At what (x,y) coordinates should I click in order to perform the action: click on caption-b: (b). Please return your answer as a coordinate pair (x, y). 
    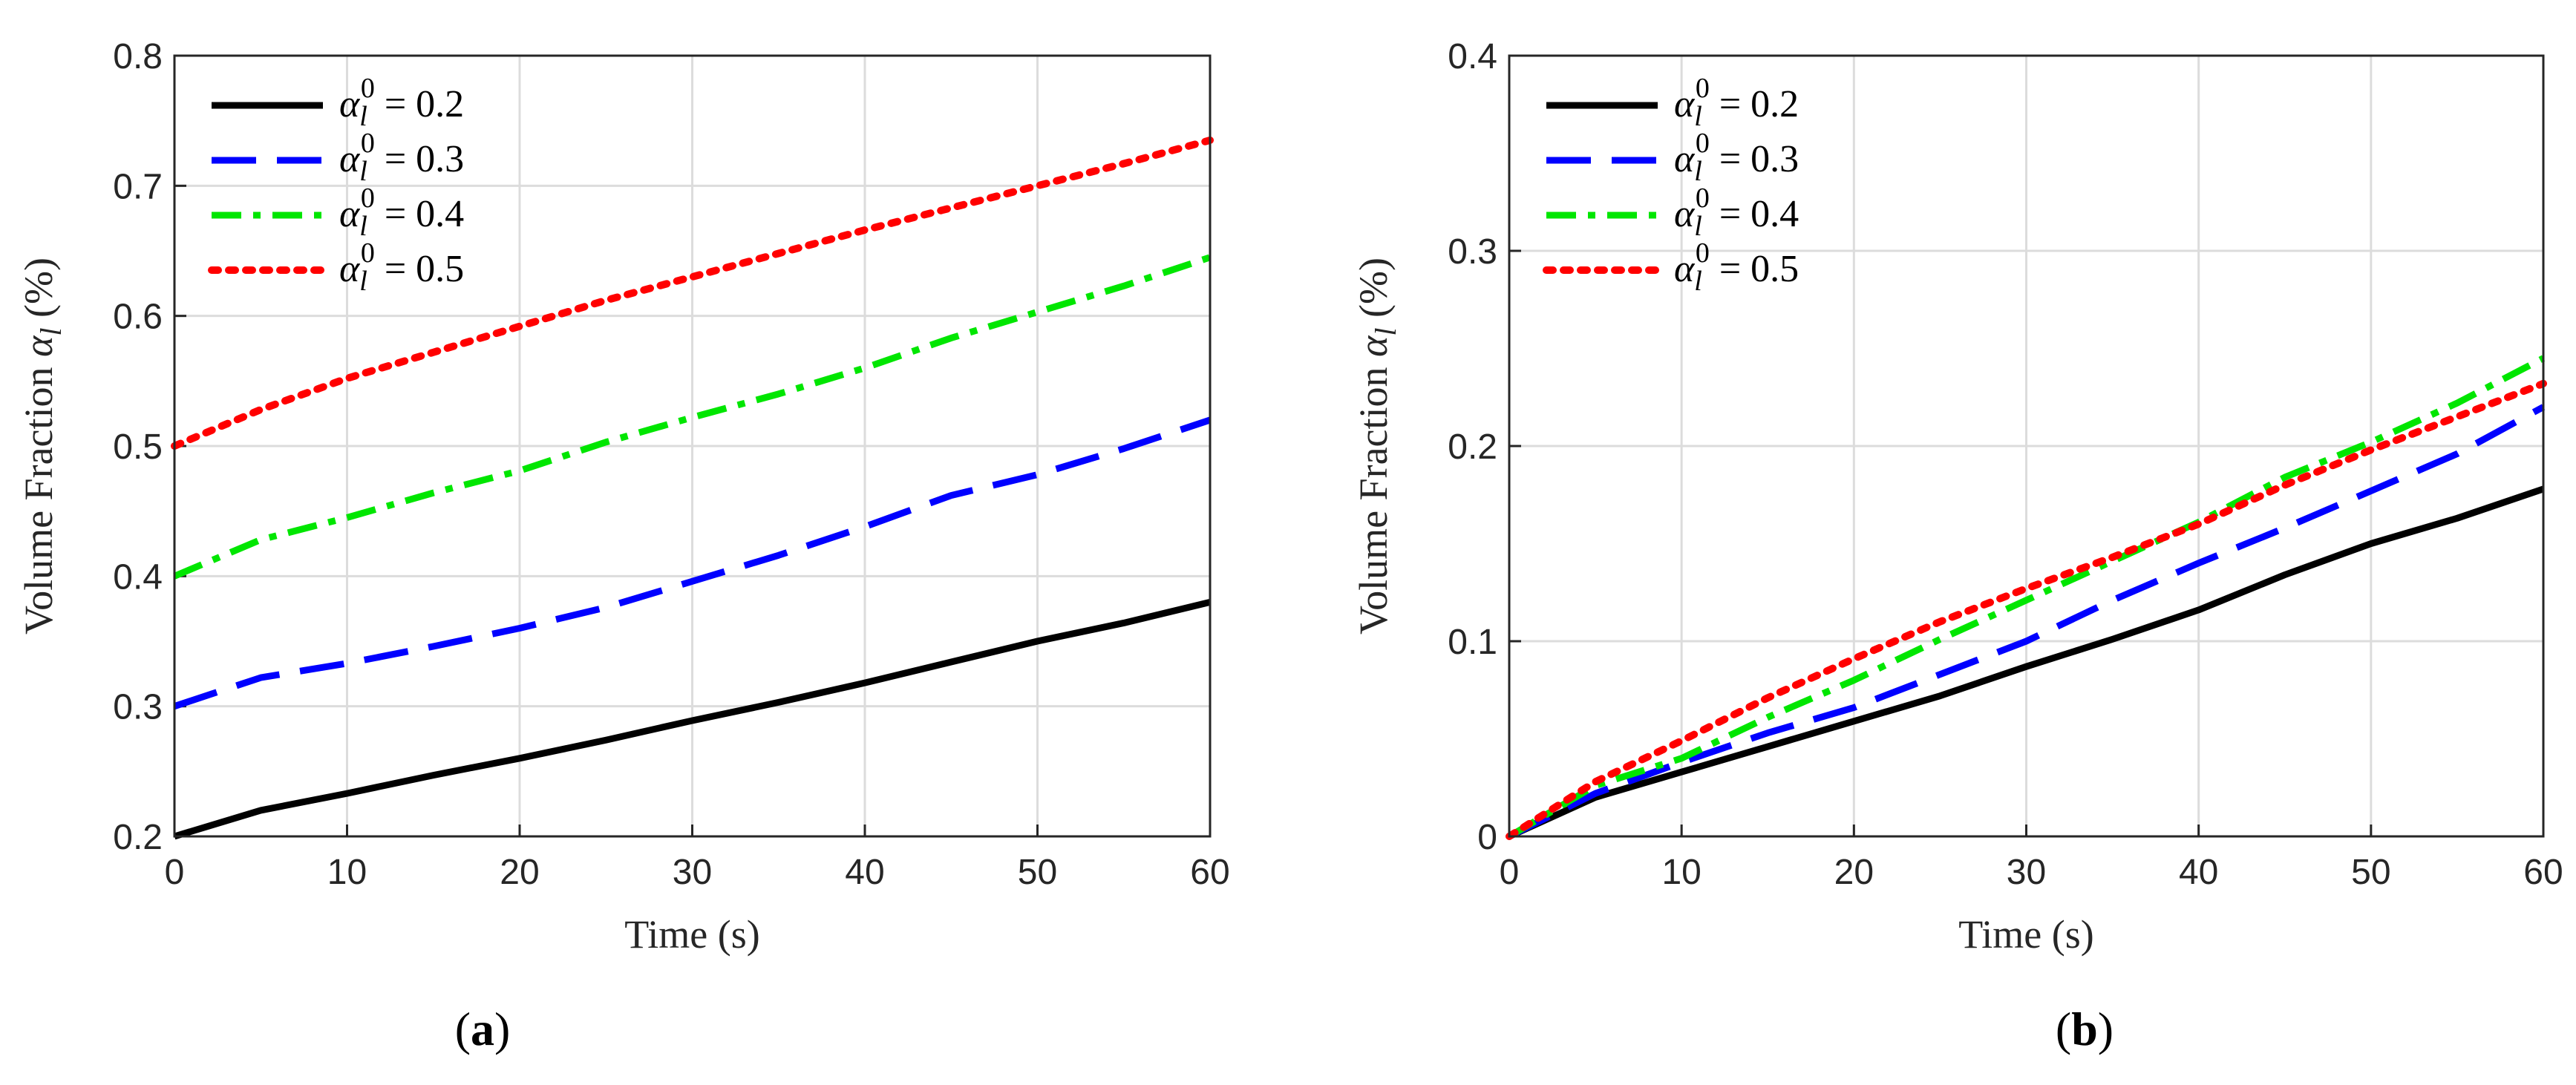
    Looking at the image, I should click on (2085, 1029).